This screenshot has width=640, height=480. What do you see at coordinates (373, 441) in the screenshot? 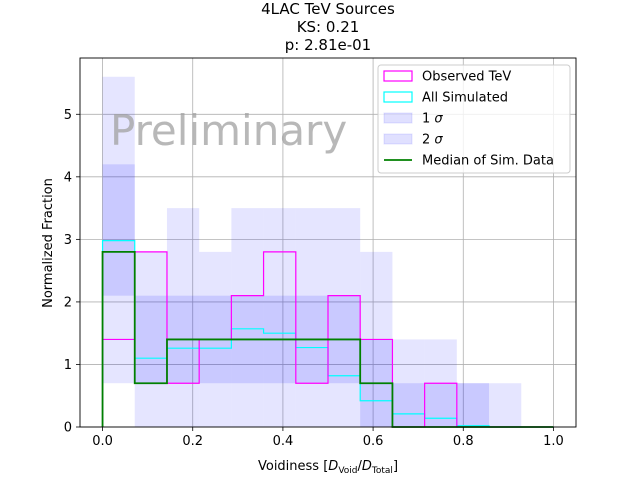
I see `x-tick-label-3: 0.6` at bounding box center [373, 441].